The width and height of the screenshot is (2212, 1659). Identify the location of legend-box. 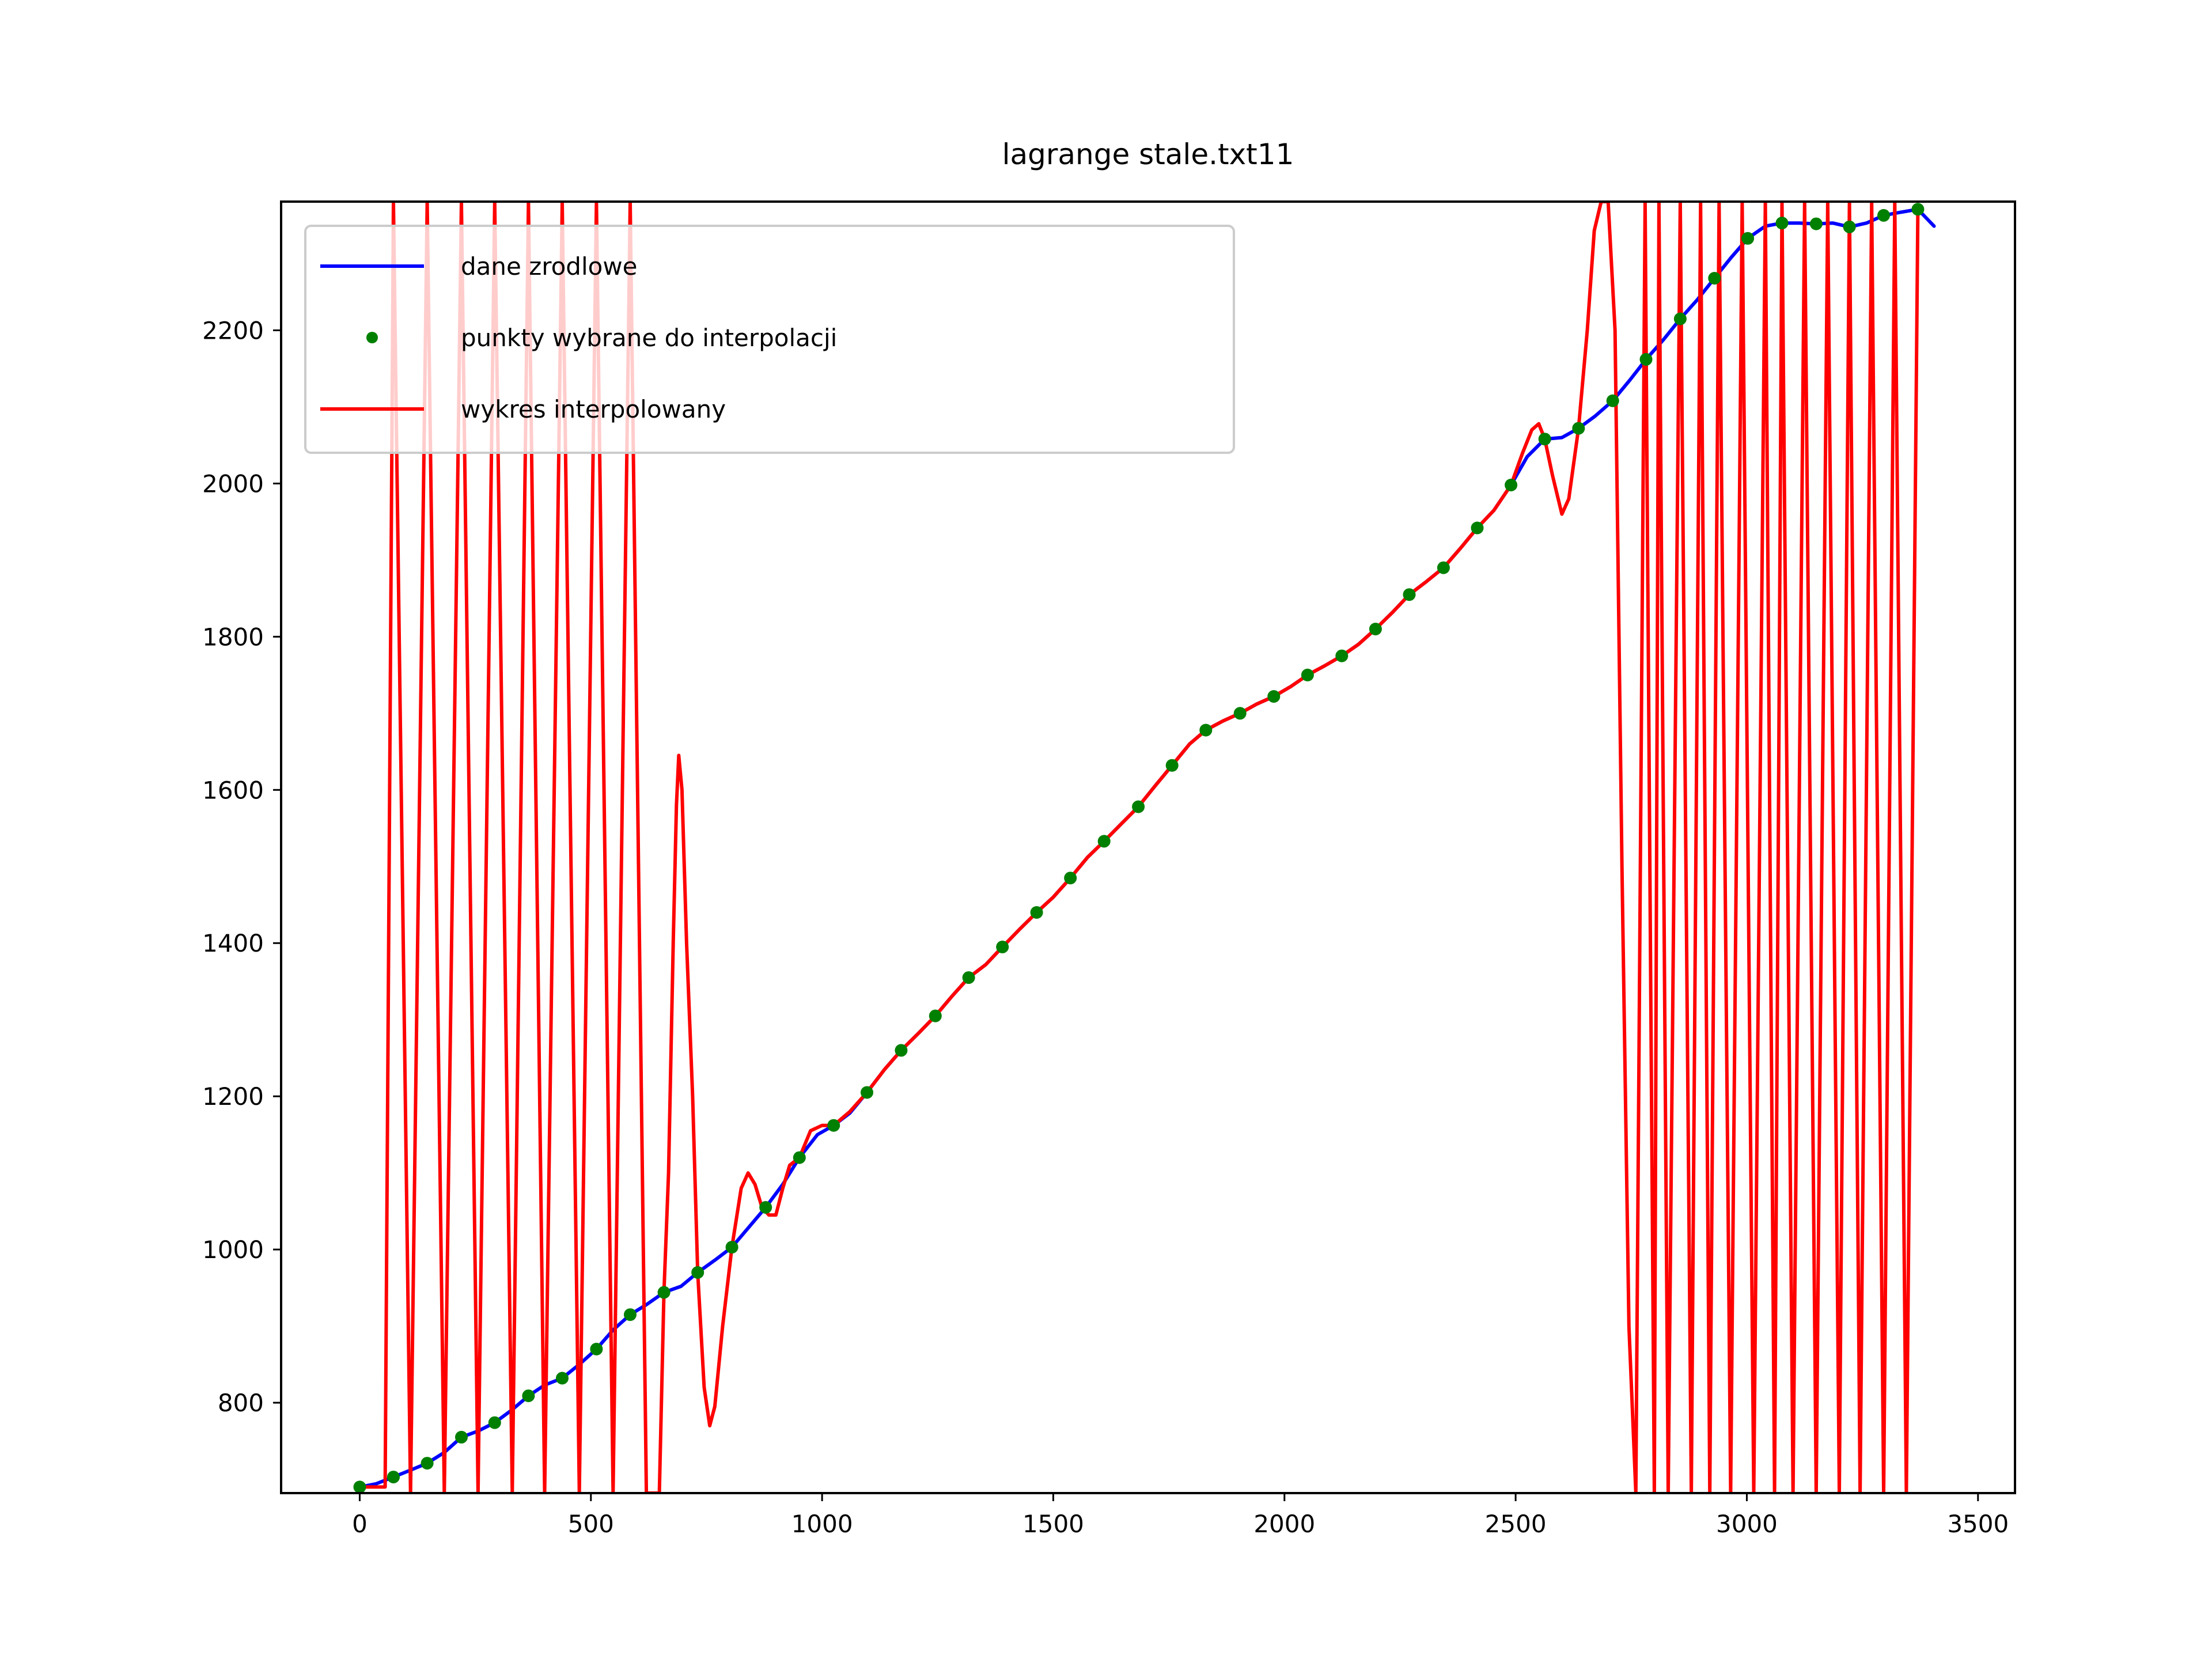
(769, 339).